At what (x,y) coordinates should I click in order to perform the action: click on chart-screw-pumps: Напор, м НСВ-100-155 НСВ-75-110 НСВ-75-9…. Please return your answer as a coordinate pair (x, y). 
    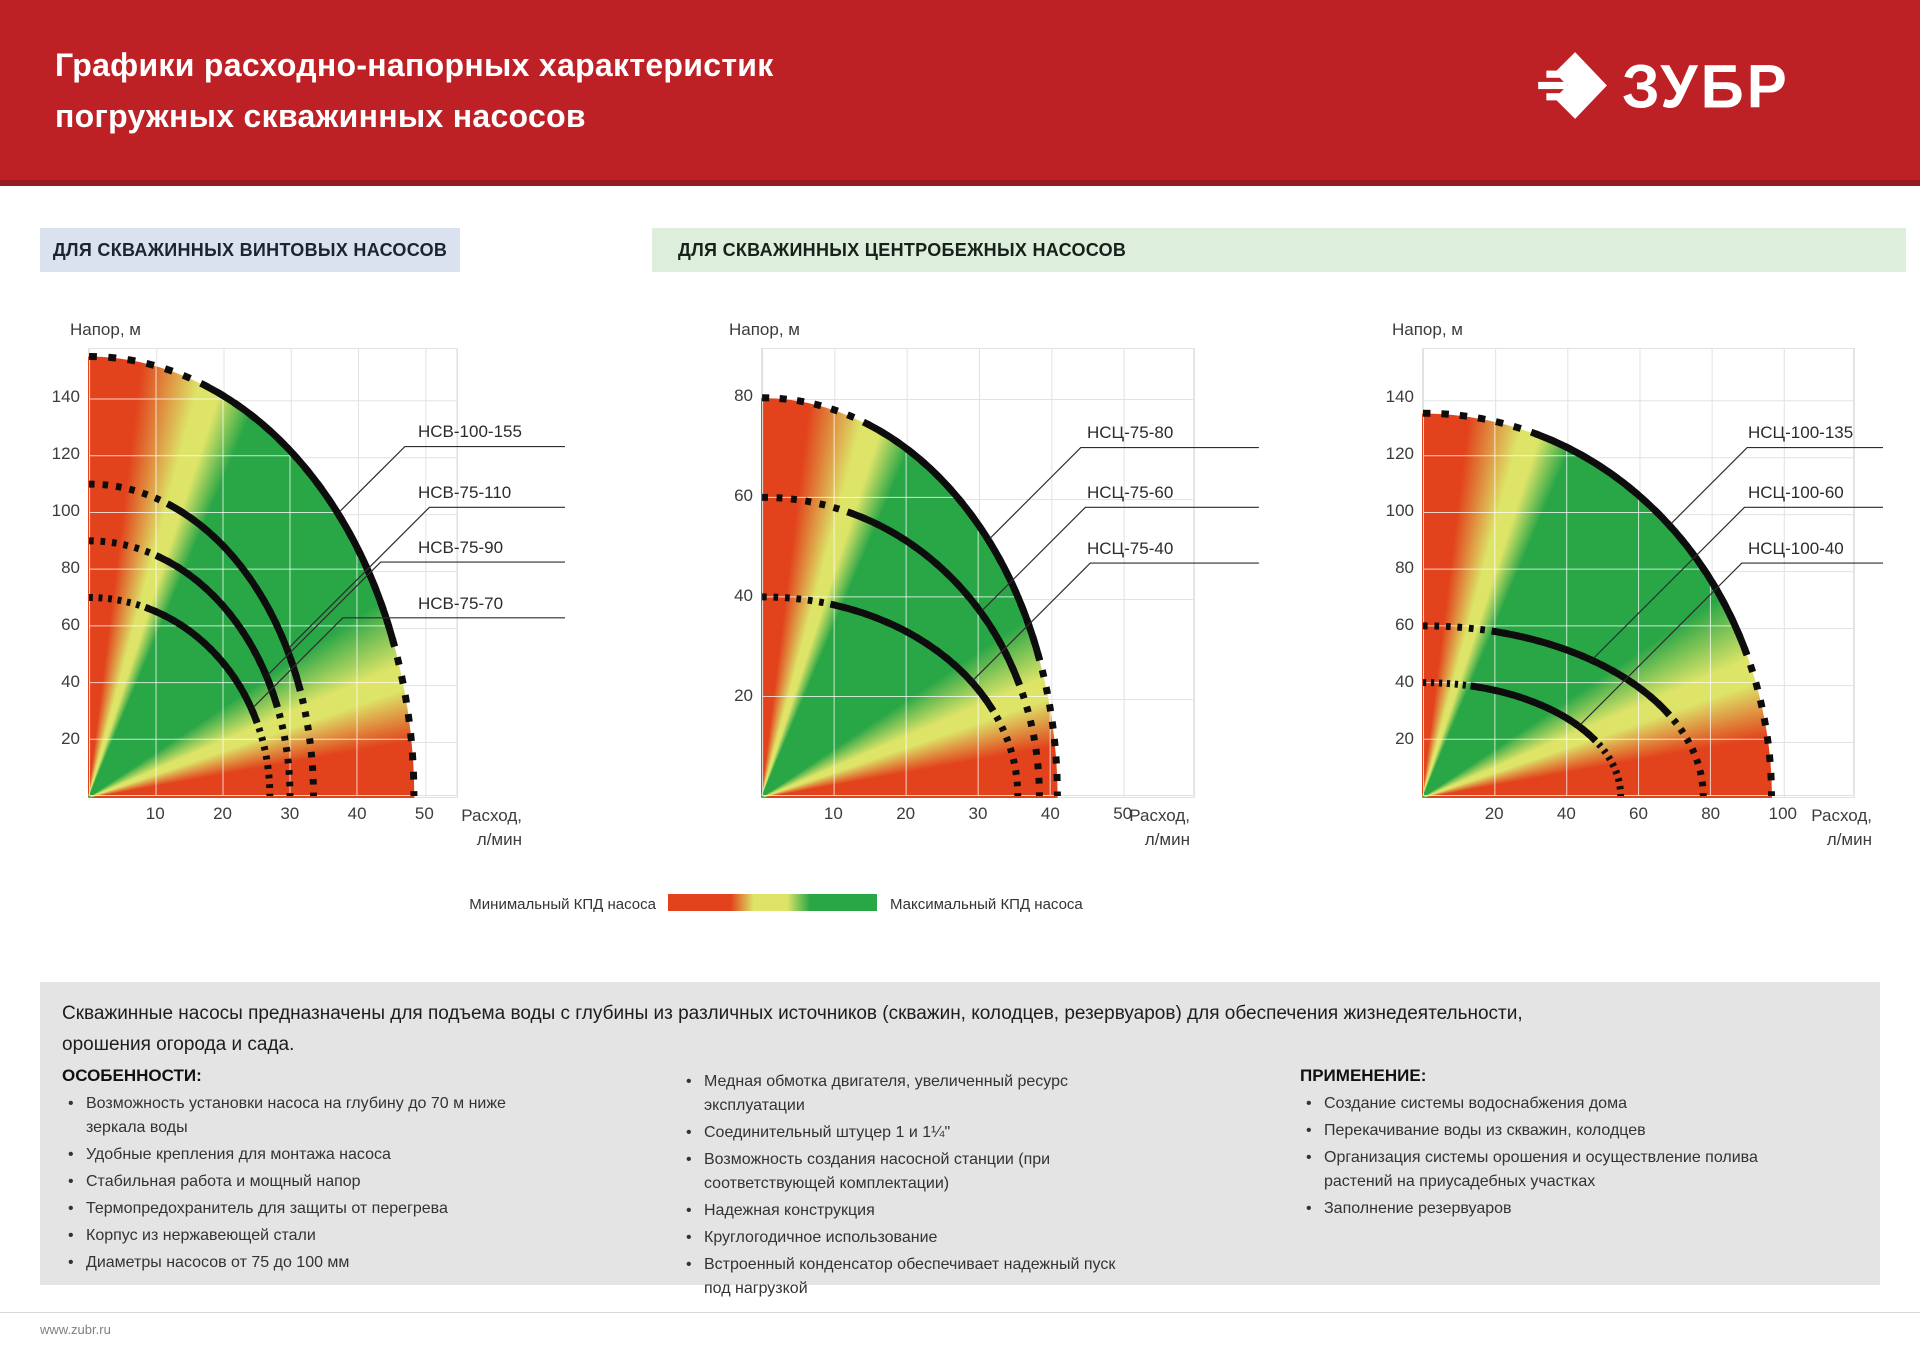
    Looking at the image, I should click on (310, 584).